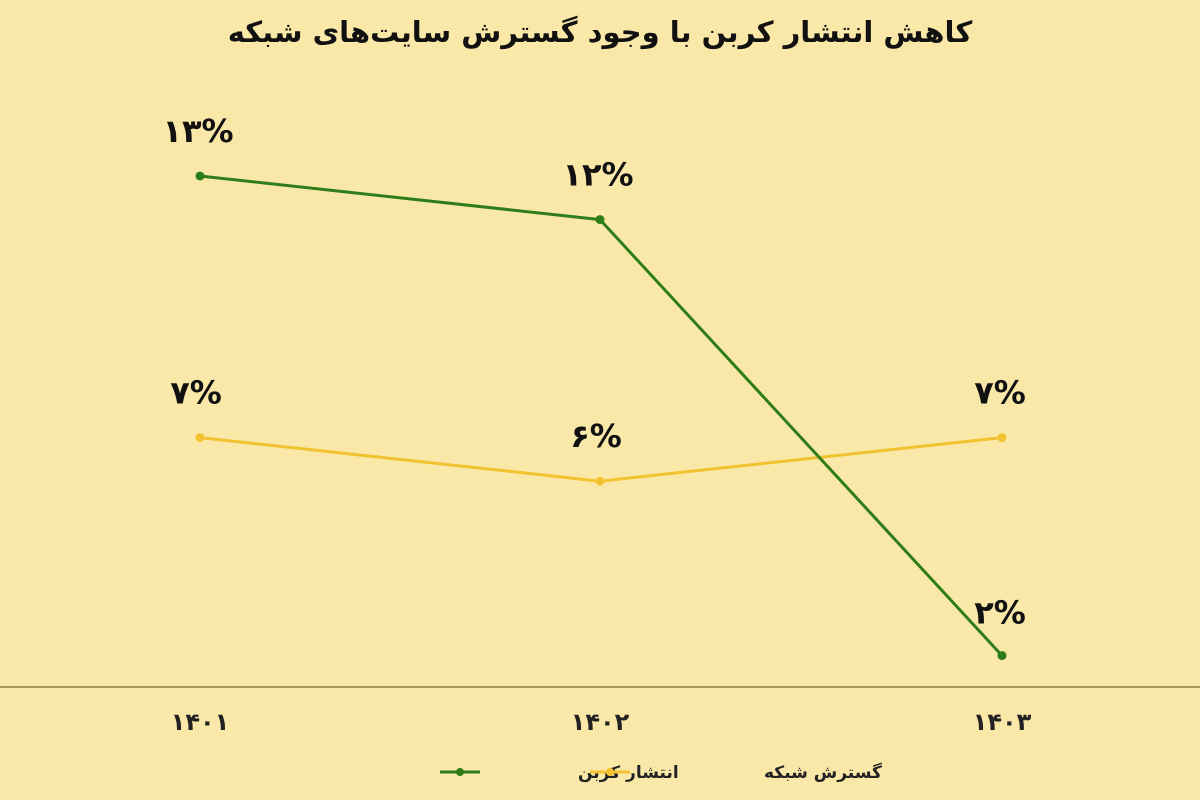  I want to click on x-tick-label-3: ۱۴۰۳, so click(1002, 722).